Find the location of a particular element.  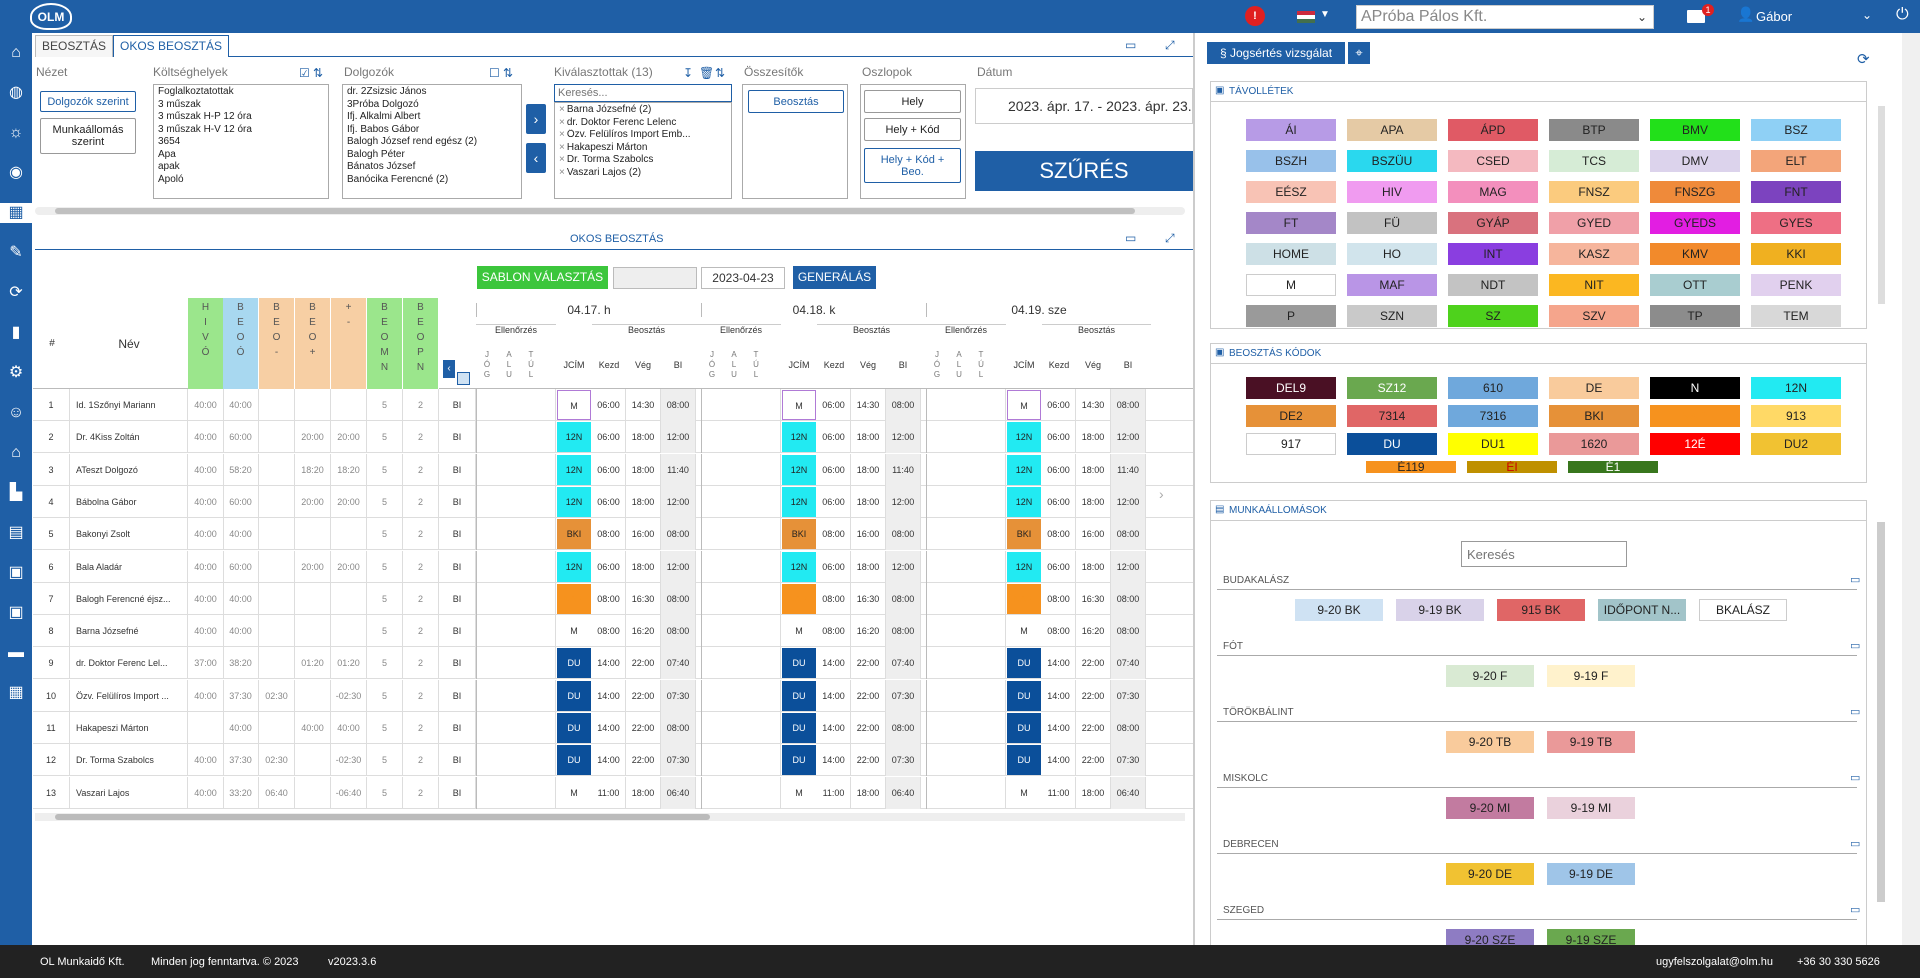

absence-code: BMV is located at coordinates (1695, 130).